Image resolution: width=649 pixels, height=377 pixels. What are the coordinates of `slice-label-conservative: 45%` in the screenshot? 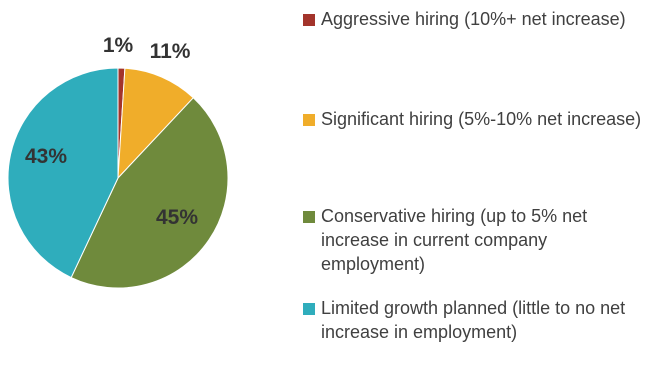 It's located at (177, 217).